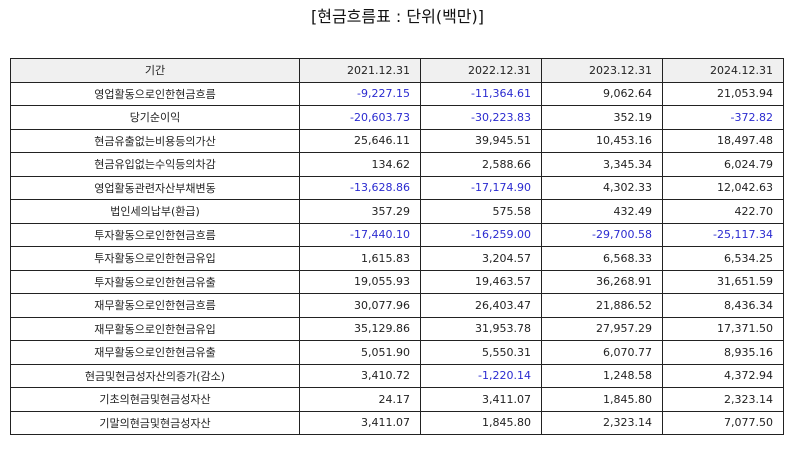 Image resolution: width=795 pixels, height=452 pixels. What do you see at coordinates (360, 70) in the screenshot?
I see `column-header-year: 2021.12.31` at bounding box center [360, 70].